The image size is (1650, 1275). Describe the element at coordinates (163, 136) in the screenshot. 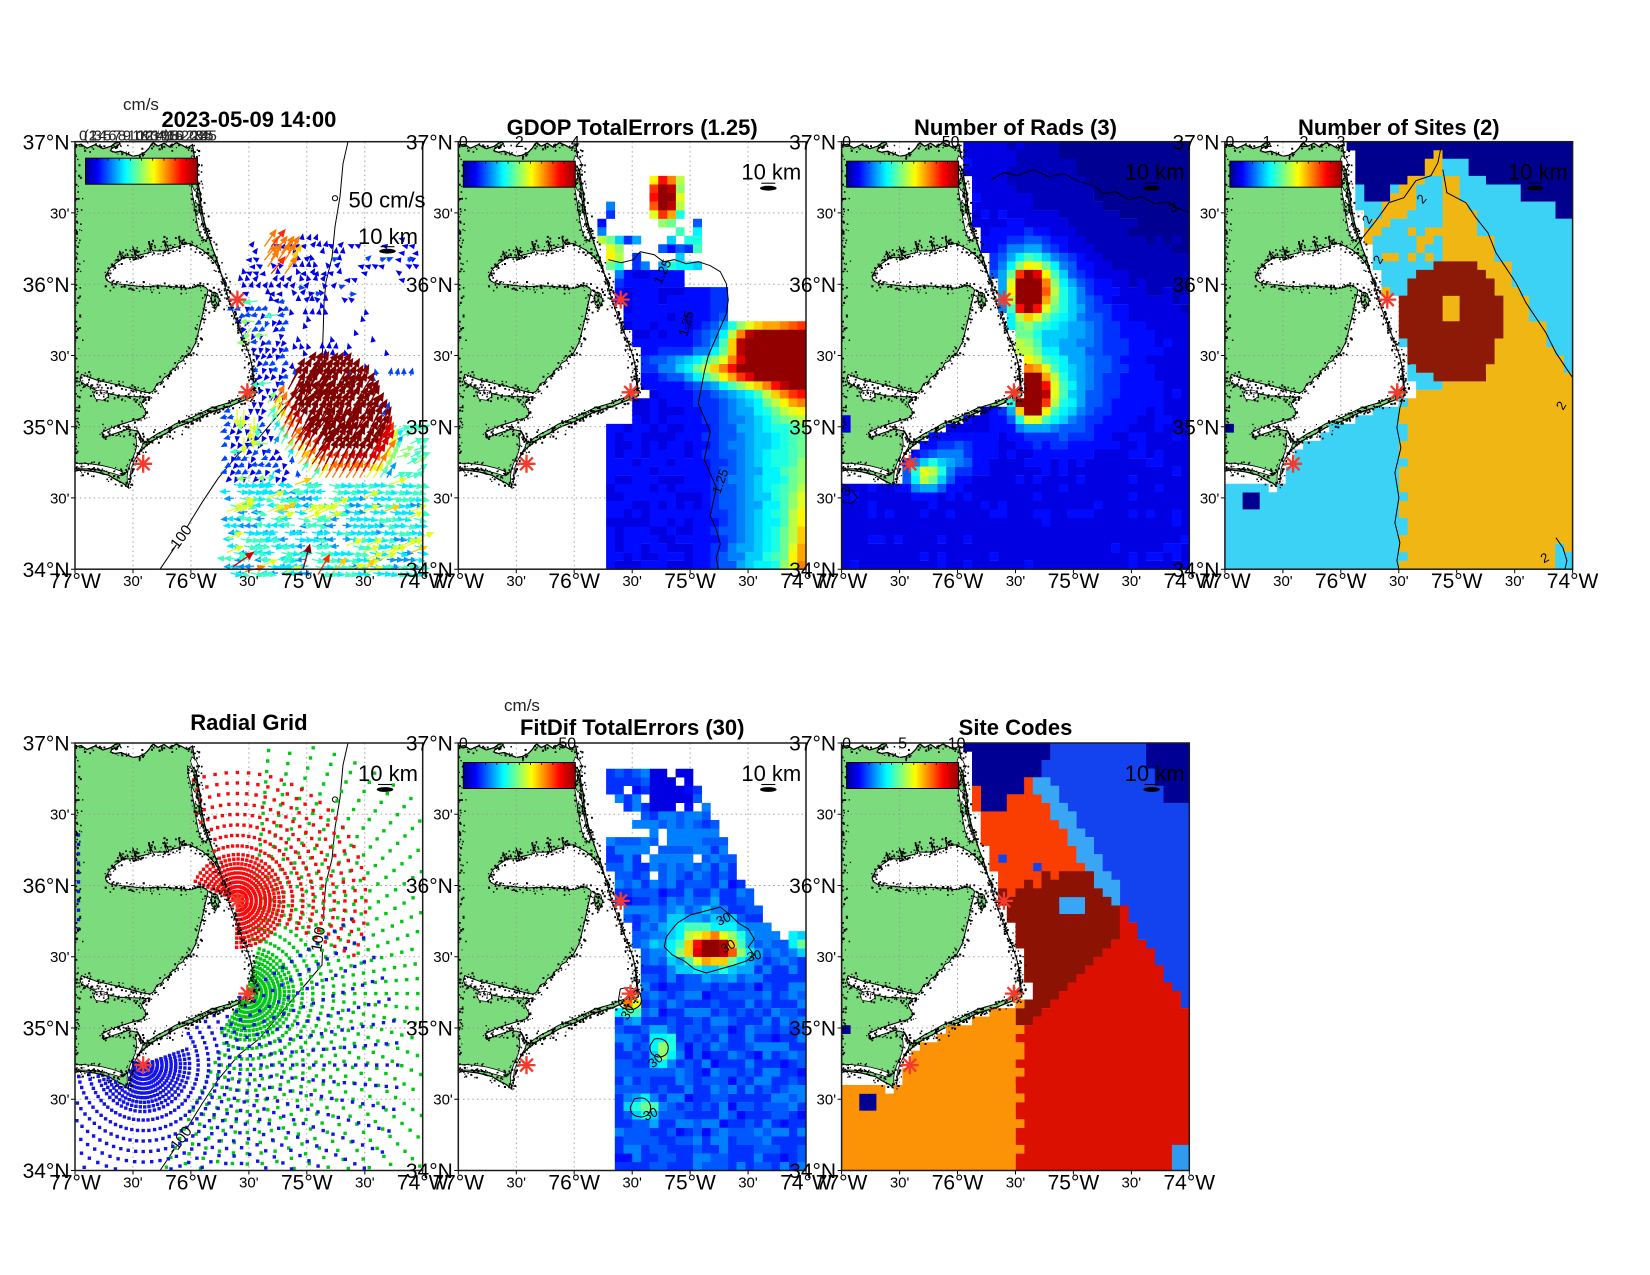

I see `svg-text: 4)` at that location.